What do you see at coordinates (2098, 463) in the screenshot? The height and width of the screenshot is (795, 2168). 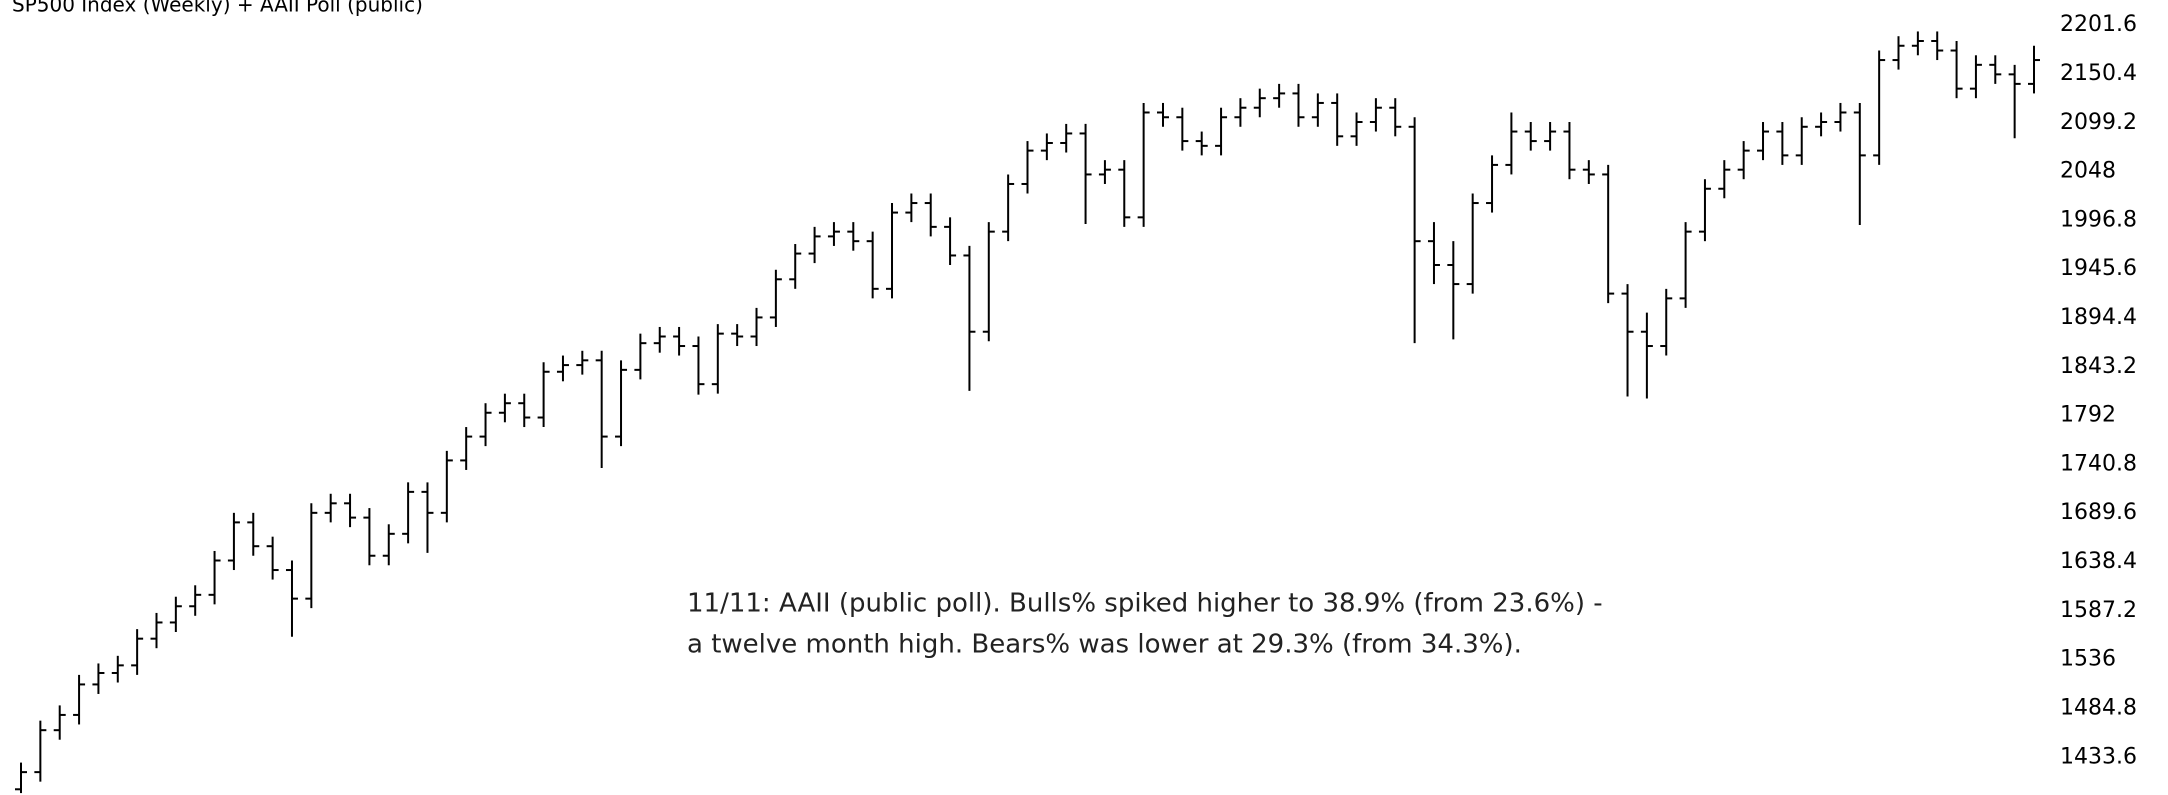 I see `y-tick-label: 1740.8` at bounding box center [2098, 463].